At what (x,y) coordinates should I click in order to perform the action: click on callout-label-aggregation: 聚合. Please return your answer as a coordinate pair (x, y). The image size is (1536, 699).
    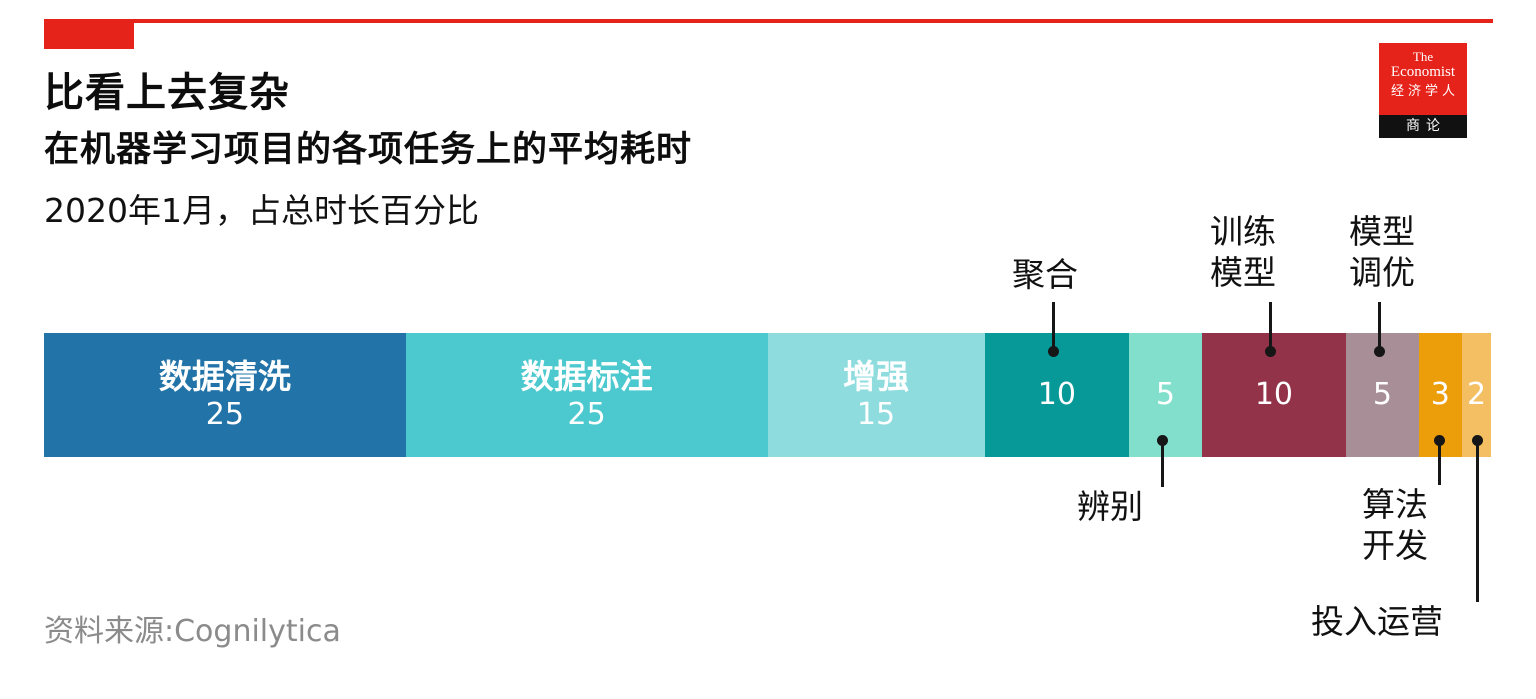
    Looking at the image, I should click on (1045, 274).